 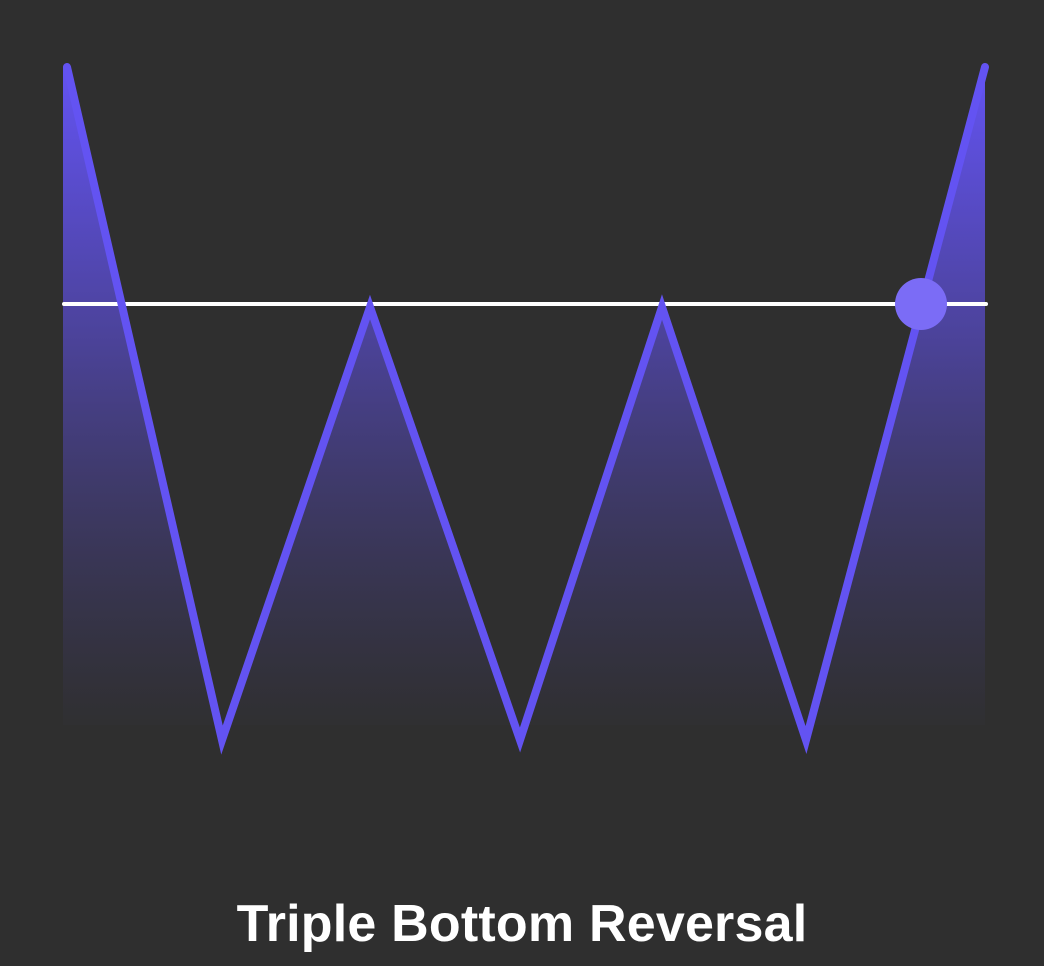 What do you see at coordinates (522, 924) in the screenshot?
I see `diagram-title: Triple Bottom Reversal` at bounding box center [522, 924].